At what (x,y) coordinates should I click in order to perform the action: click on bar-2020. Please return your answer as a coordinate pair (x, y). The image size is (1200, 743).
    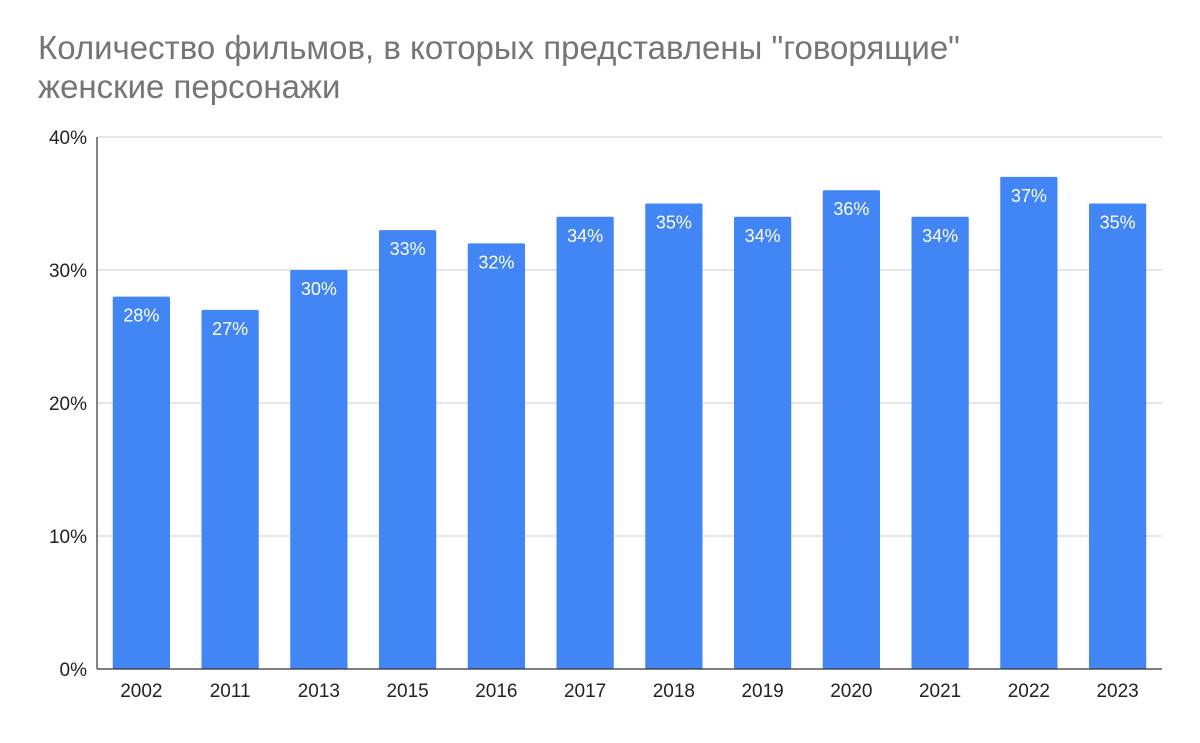
    Looking at the image, I should click on (851, 429).